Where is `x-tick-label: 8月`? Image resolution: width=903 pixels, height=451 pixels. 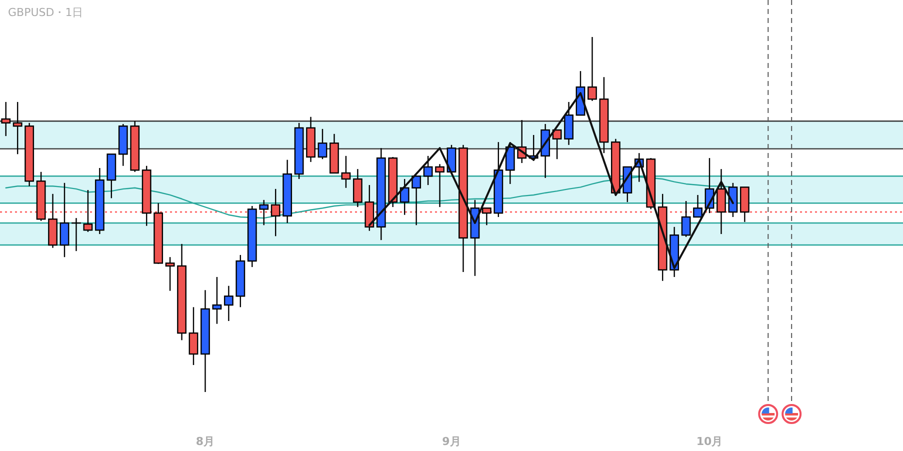 x-tick-label: 8月 is located at coordinates (205, 441).